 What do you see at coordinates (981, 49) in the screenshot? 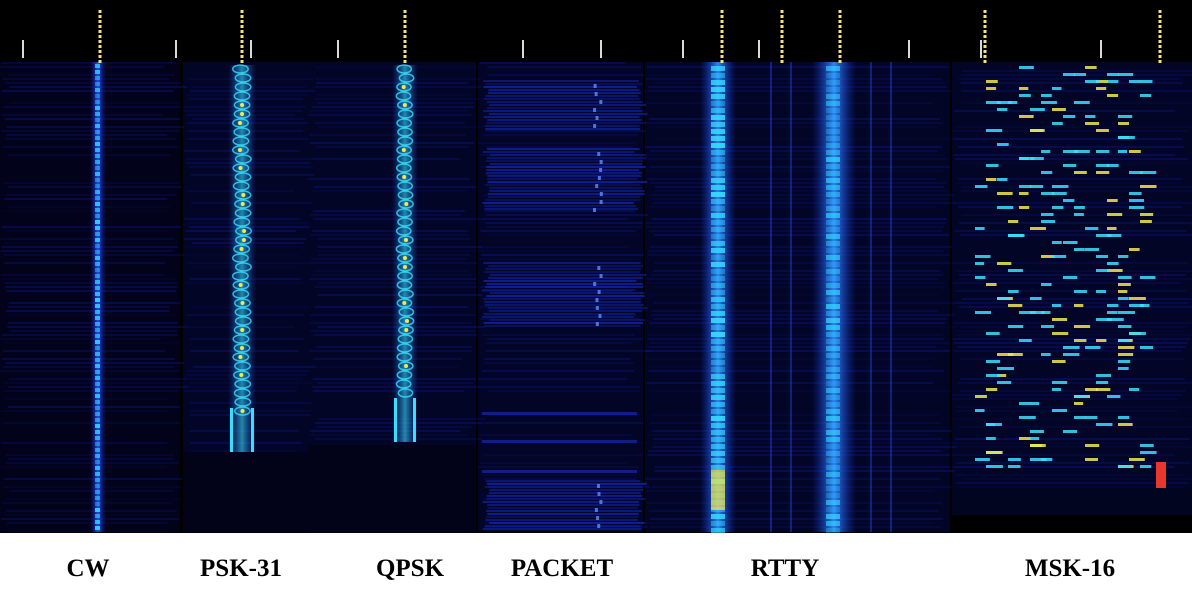
I see `tick-mark` at bounding box center [981, 49].